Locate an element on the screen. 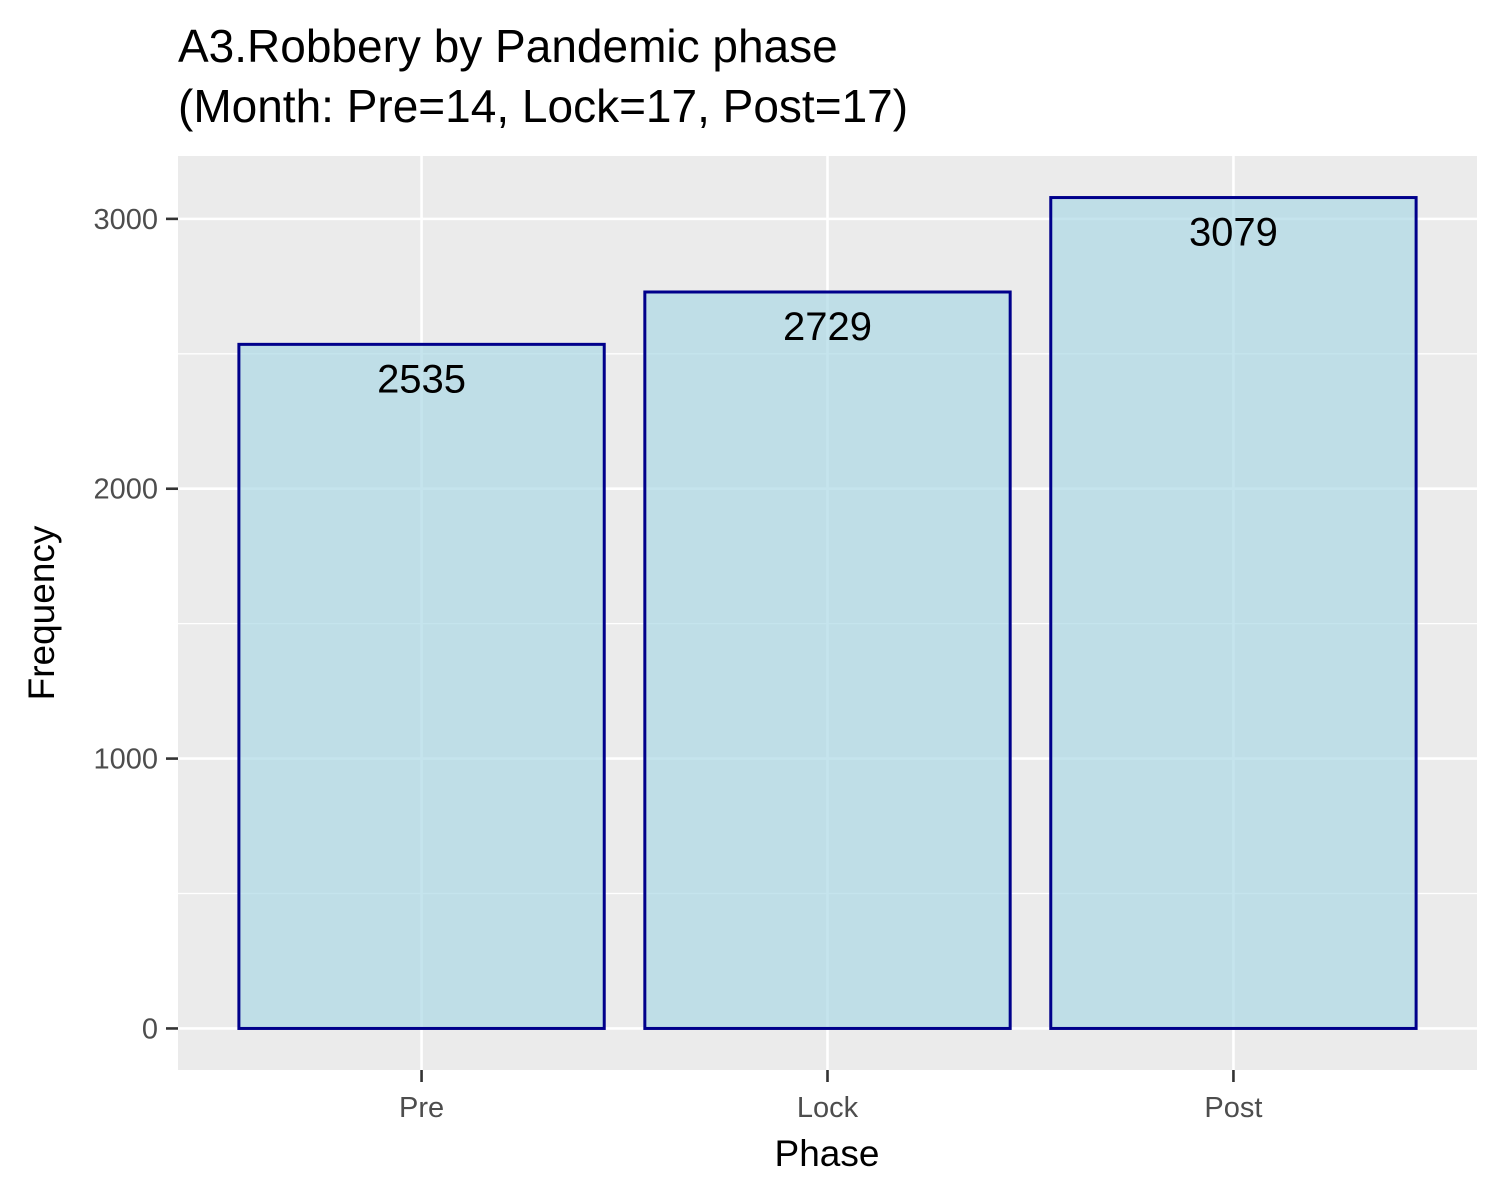 Image resolution: width=1500 pixels, height=1200 pixels. bar-pre is located at coordinates (421, 686).